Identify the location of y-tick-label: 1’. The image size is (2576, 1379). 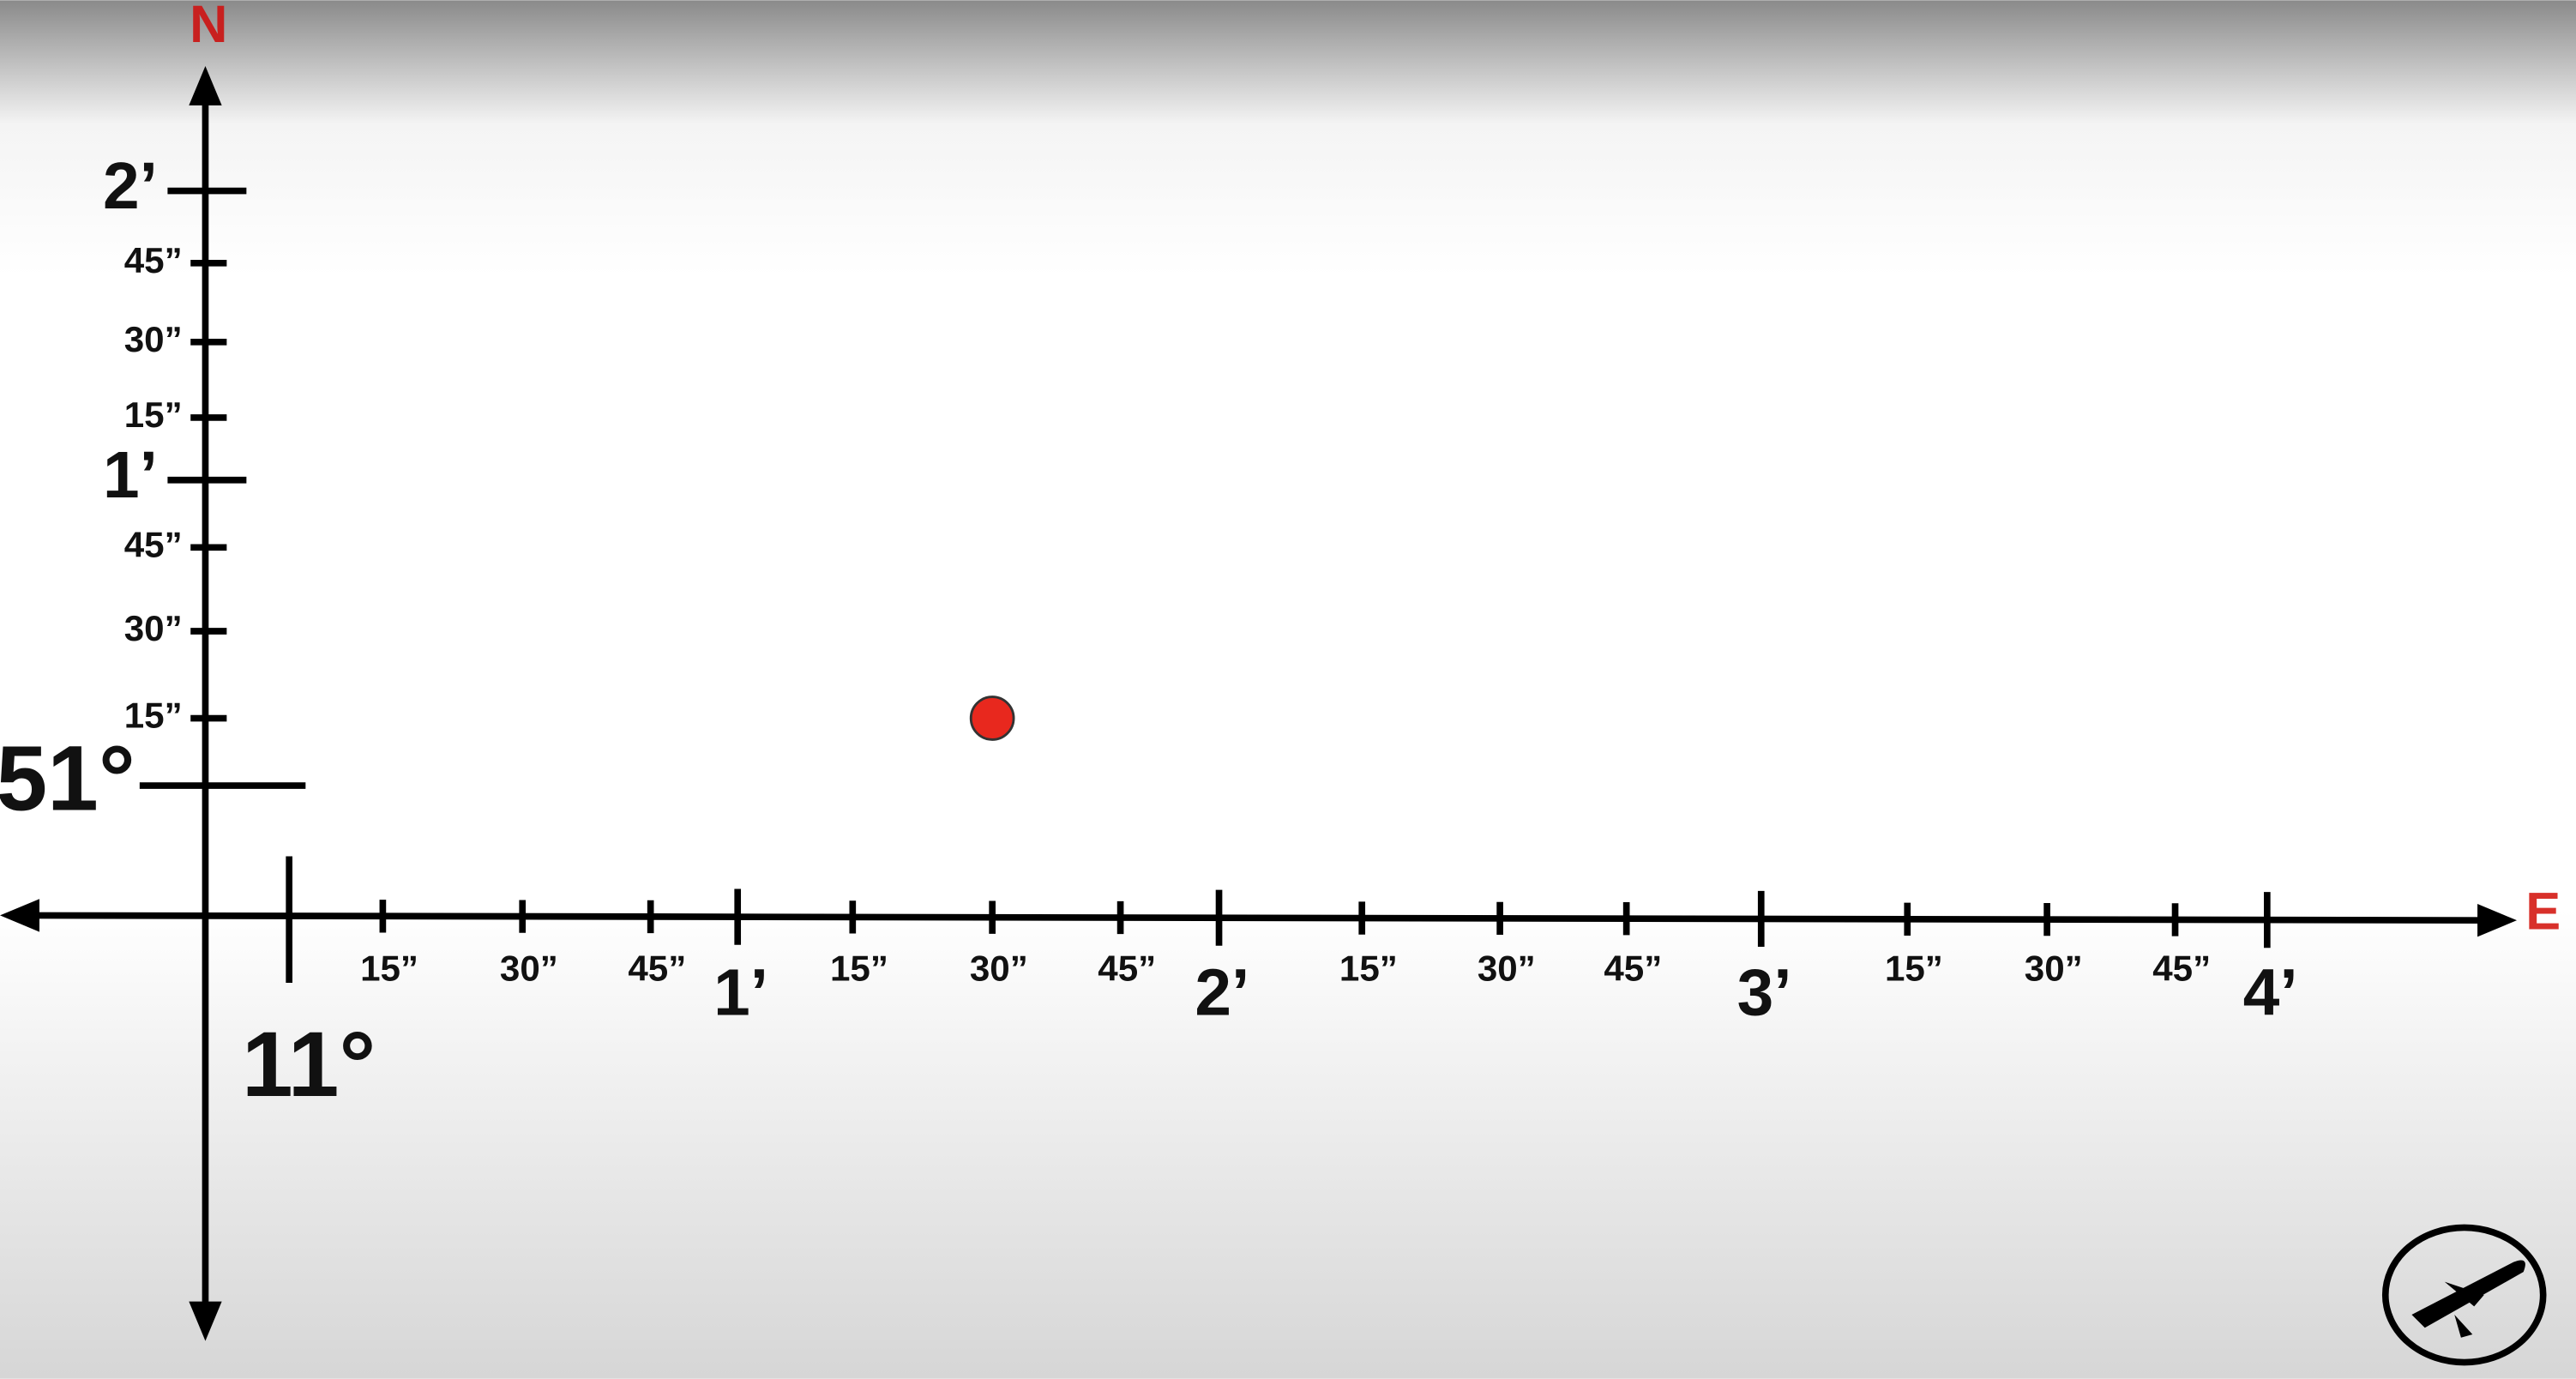
(130, 476).